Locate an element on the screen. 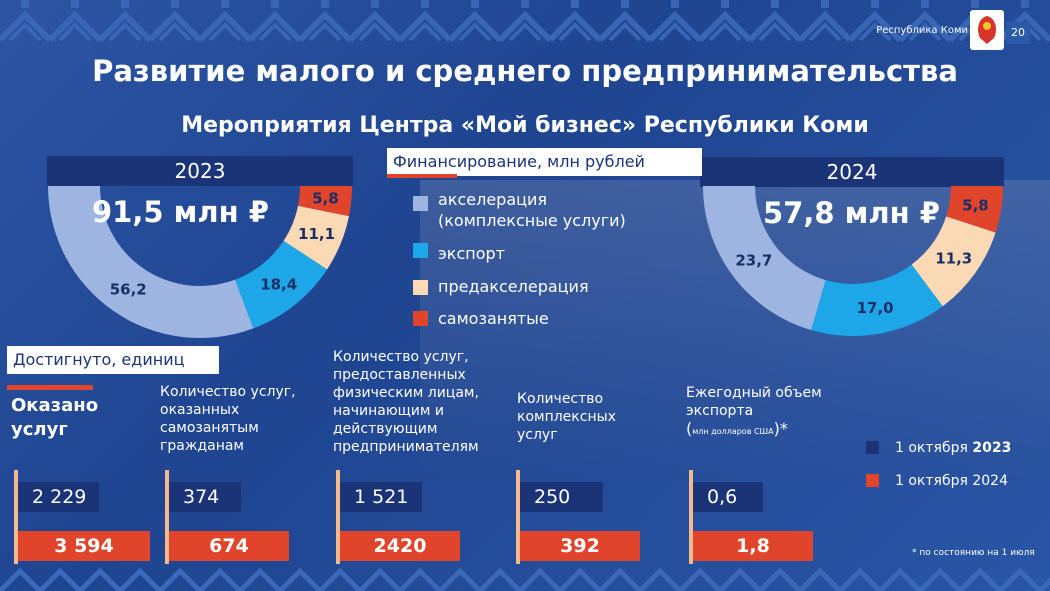  ornament-bottom is located at coordinates (525, 577).